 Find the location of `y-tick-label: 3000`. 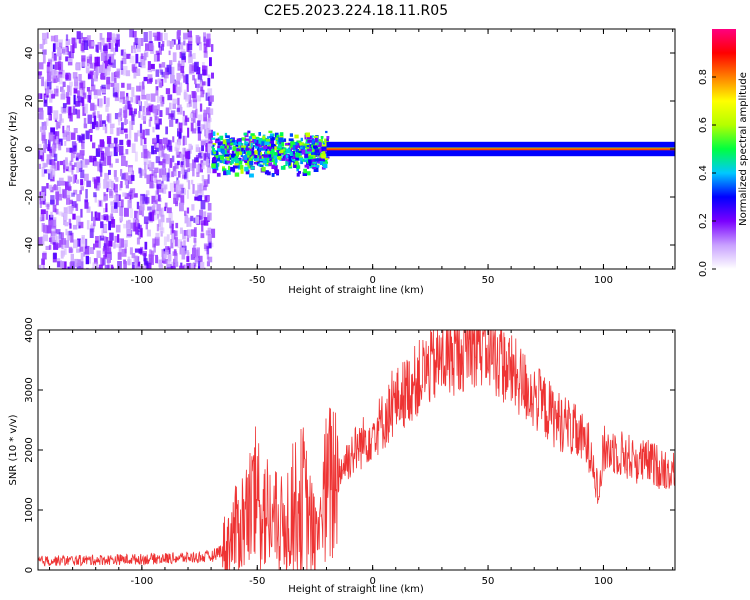

y-tick-label: 3000 is located at coordinates (29, 389).